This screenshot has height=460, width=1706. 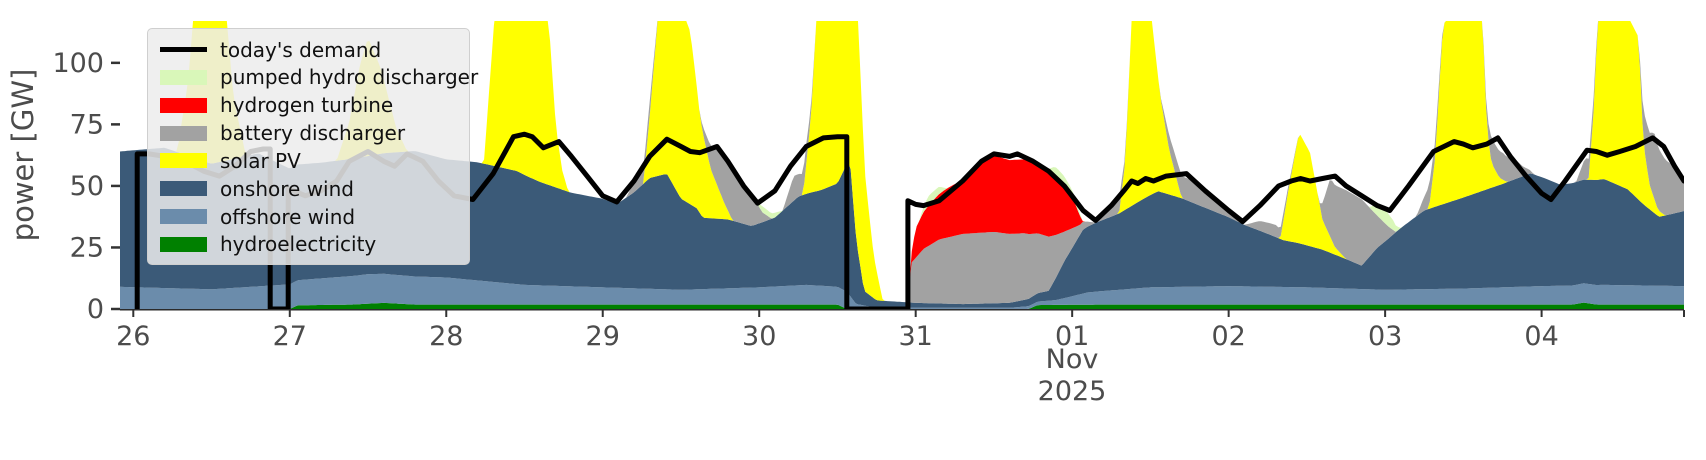 I want to click on x-tick-label-28: 28, so click(x=446, y=336).